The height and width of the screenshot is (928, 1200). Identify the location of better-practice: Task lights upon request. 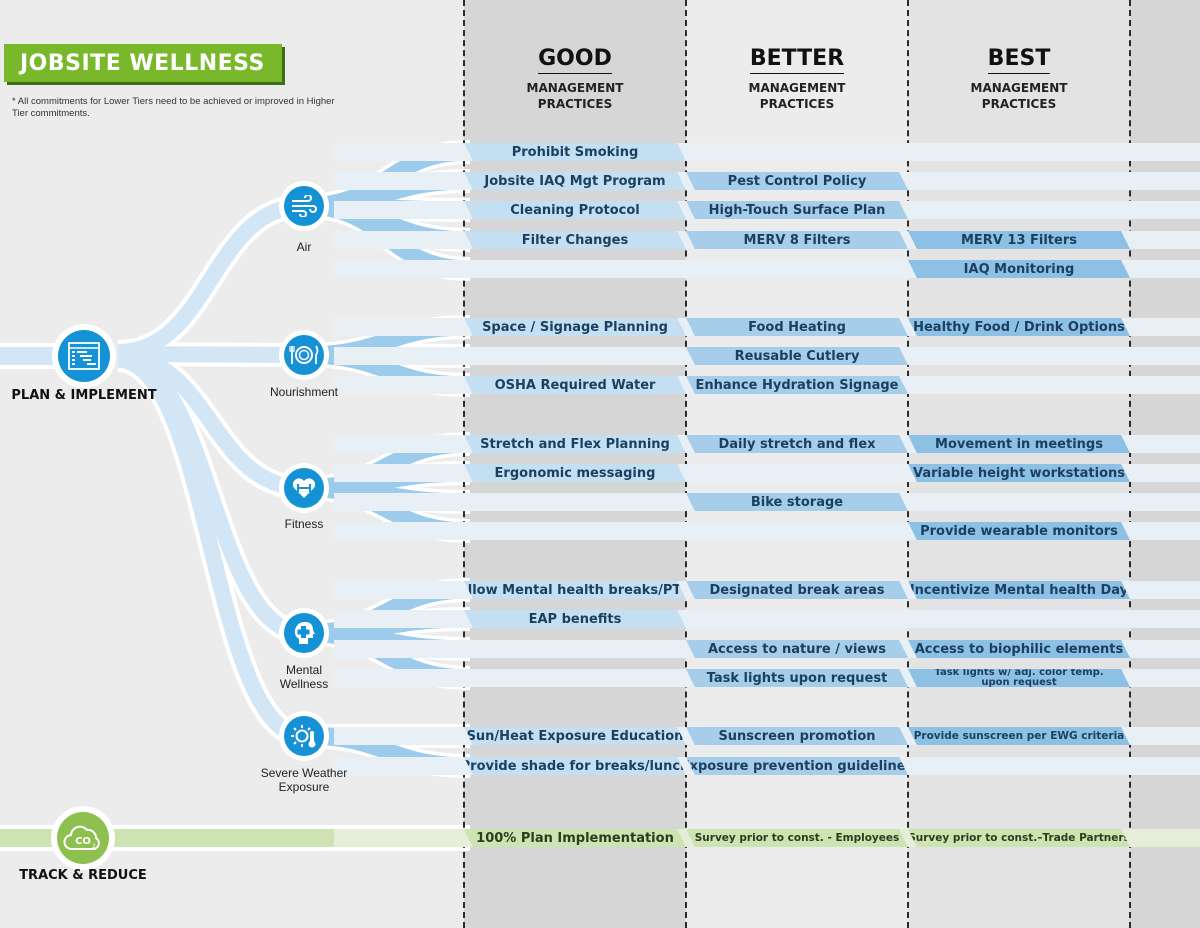
(797, 678).